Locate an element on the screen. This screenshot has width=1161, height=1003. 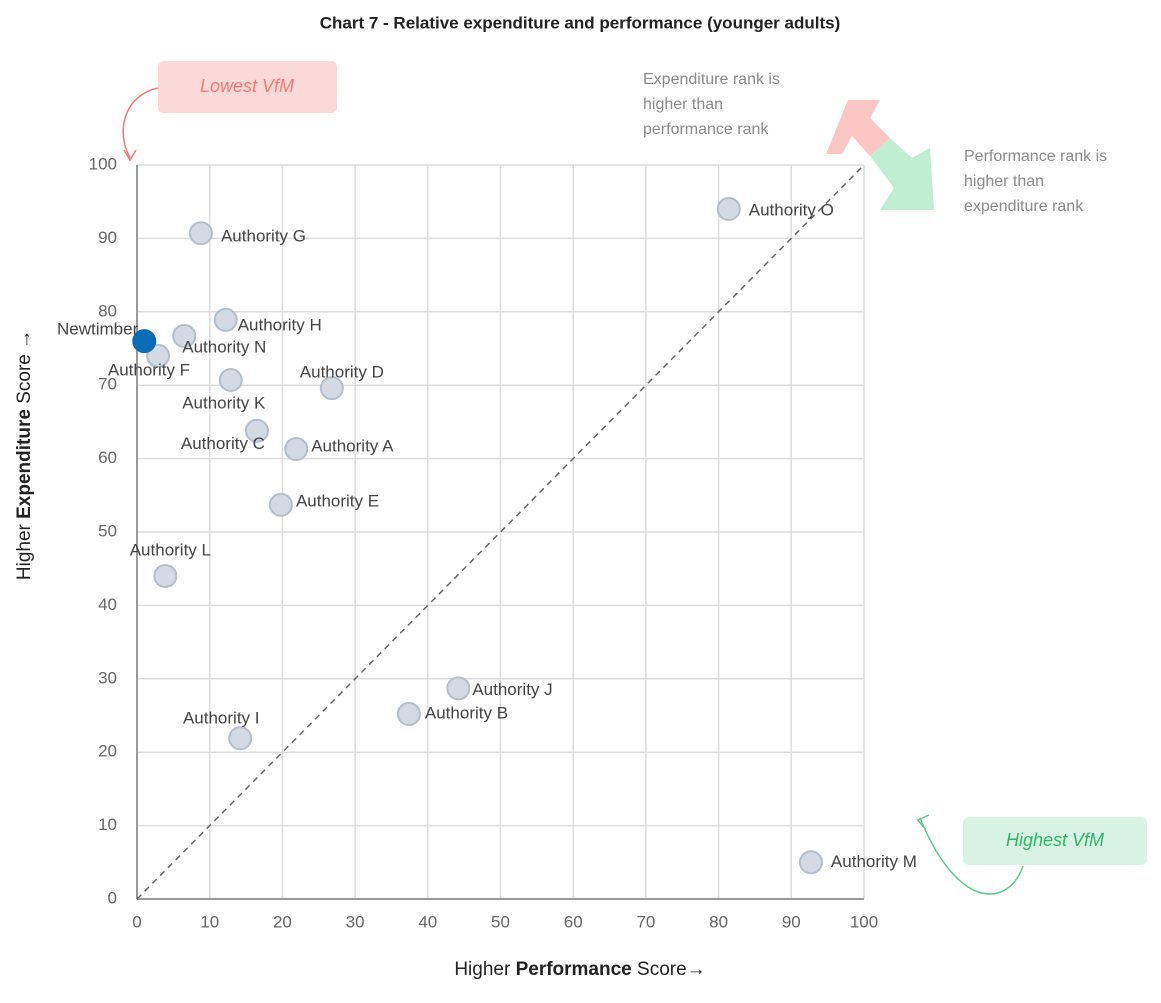
y-tick-label: 100 is located at coordinates (103, 163).